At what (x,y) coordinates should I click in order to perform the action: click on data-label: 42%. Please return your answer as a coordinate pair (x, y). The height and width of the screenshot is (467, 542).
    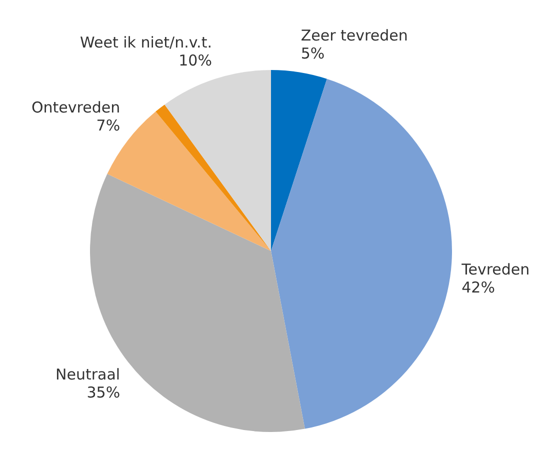
    Looking at the image, I should click on (478, 287).